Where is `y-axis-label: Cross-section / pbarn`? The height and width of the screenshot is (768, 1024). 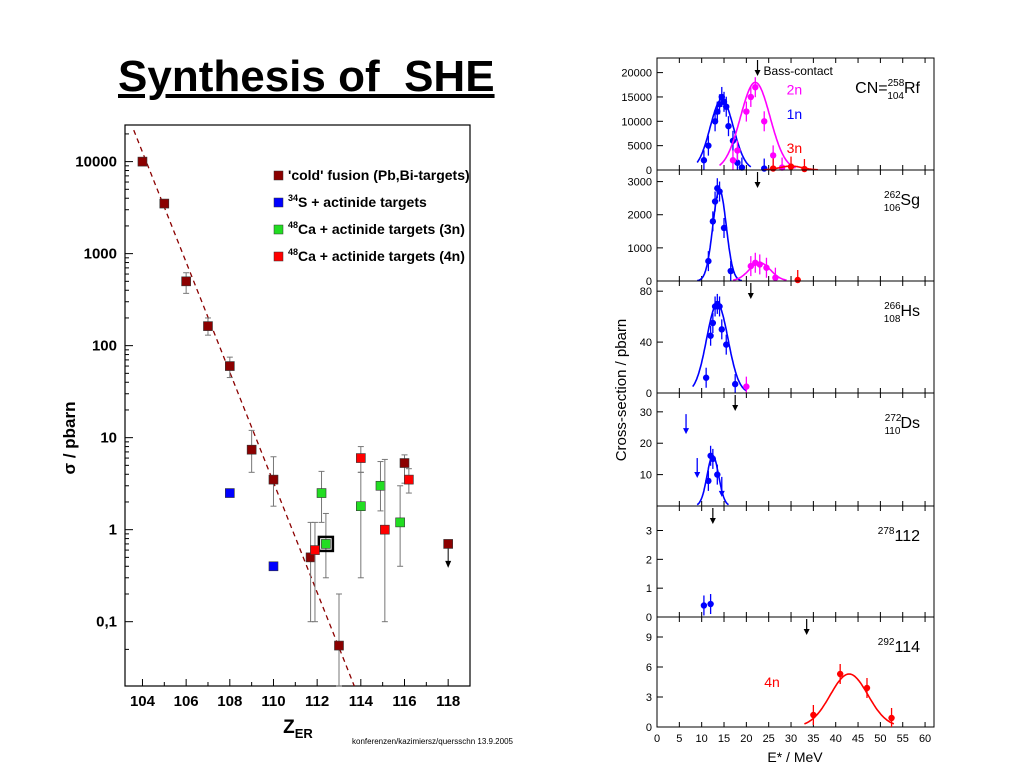
y-axis-label: Cross-section / pbarn is located at coordinates (621, 390).